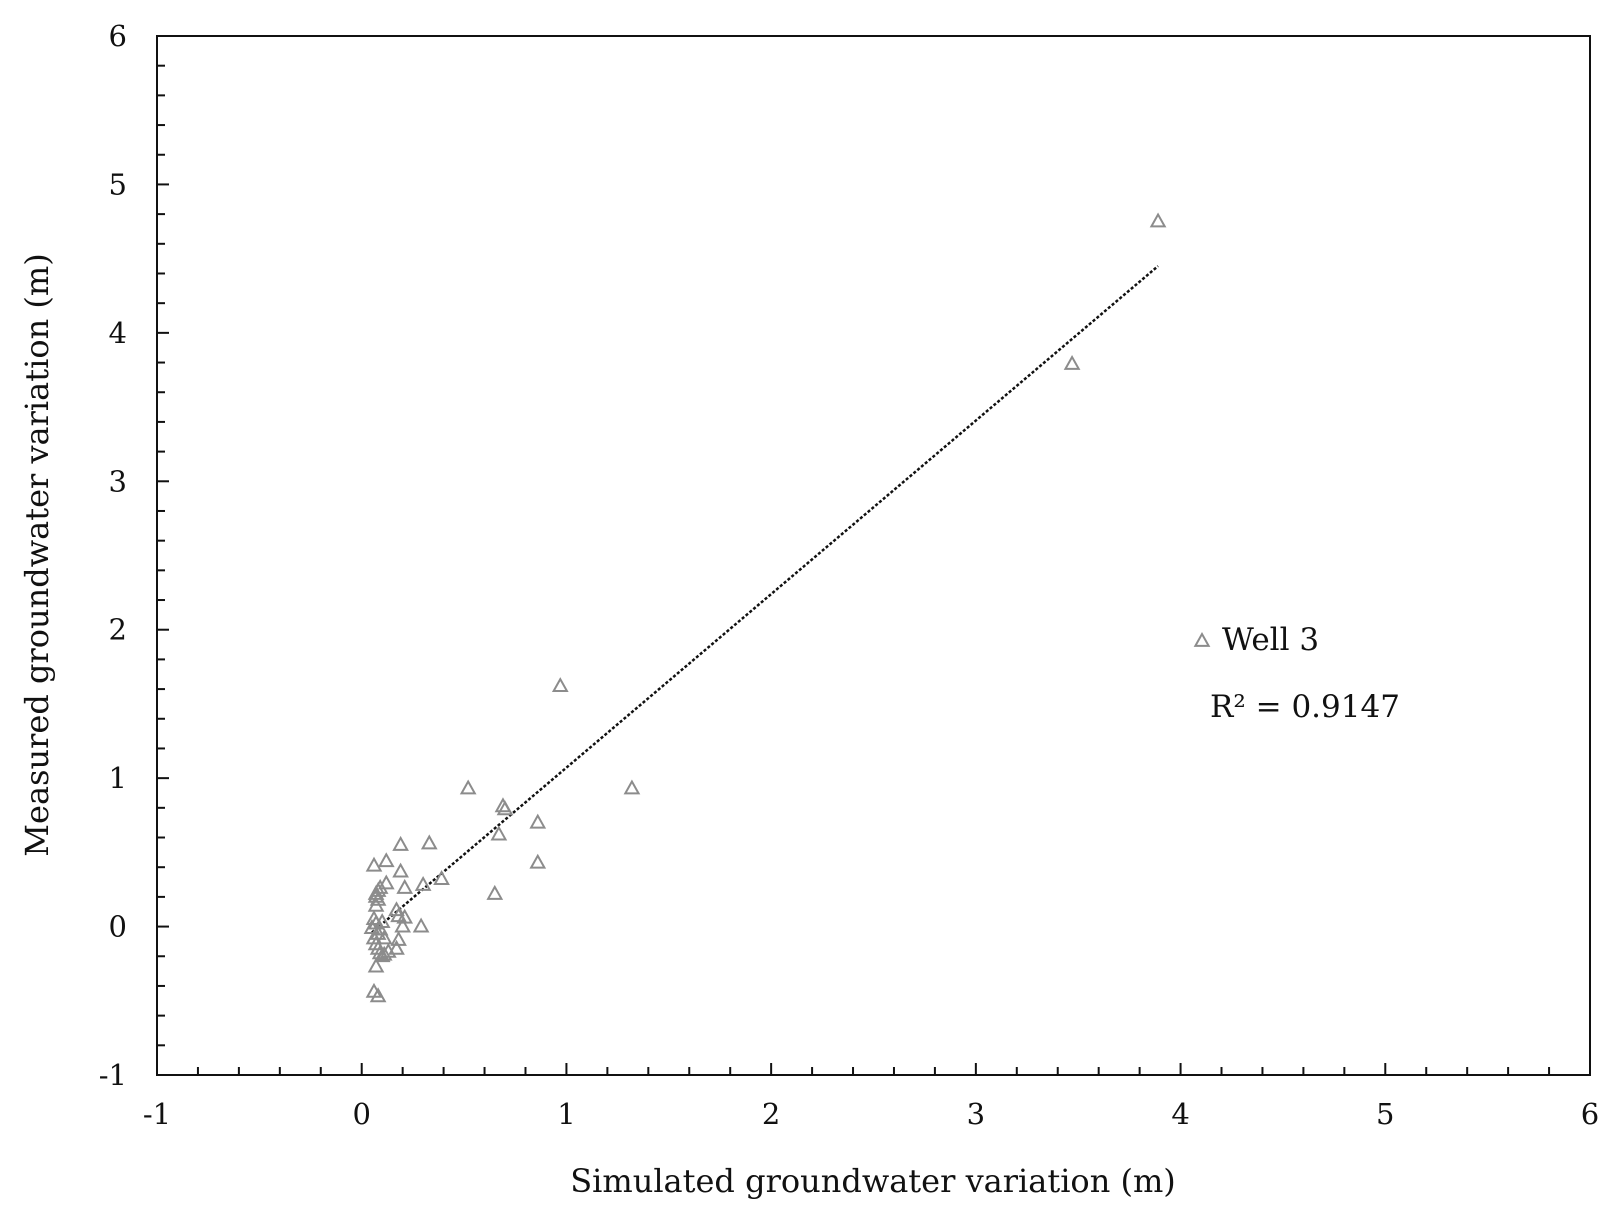  What do you see at coordinates (873, 1069) in the screenshot?
I see `x-axis-ticks` at bounding box center [873, 1069].